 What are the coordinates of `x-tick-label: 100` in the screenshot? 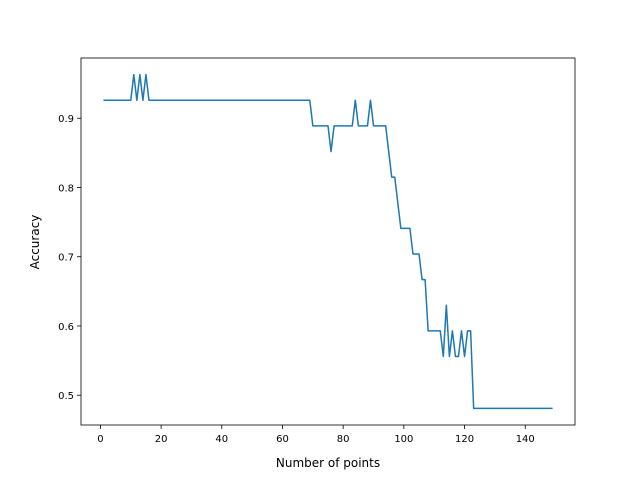 It's located at (403, 439).